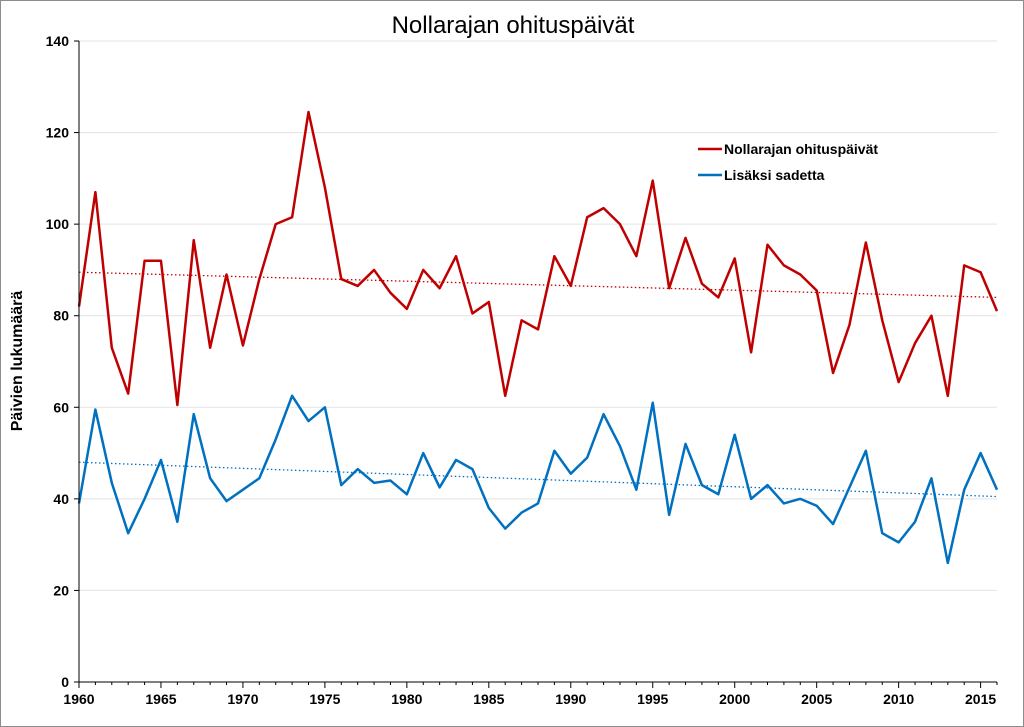  Describe the element at coordinates (58, 224) in the screenshot. I see `y-tick-label: 100` at that location.